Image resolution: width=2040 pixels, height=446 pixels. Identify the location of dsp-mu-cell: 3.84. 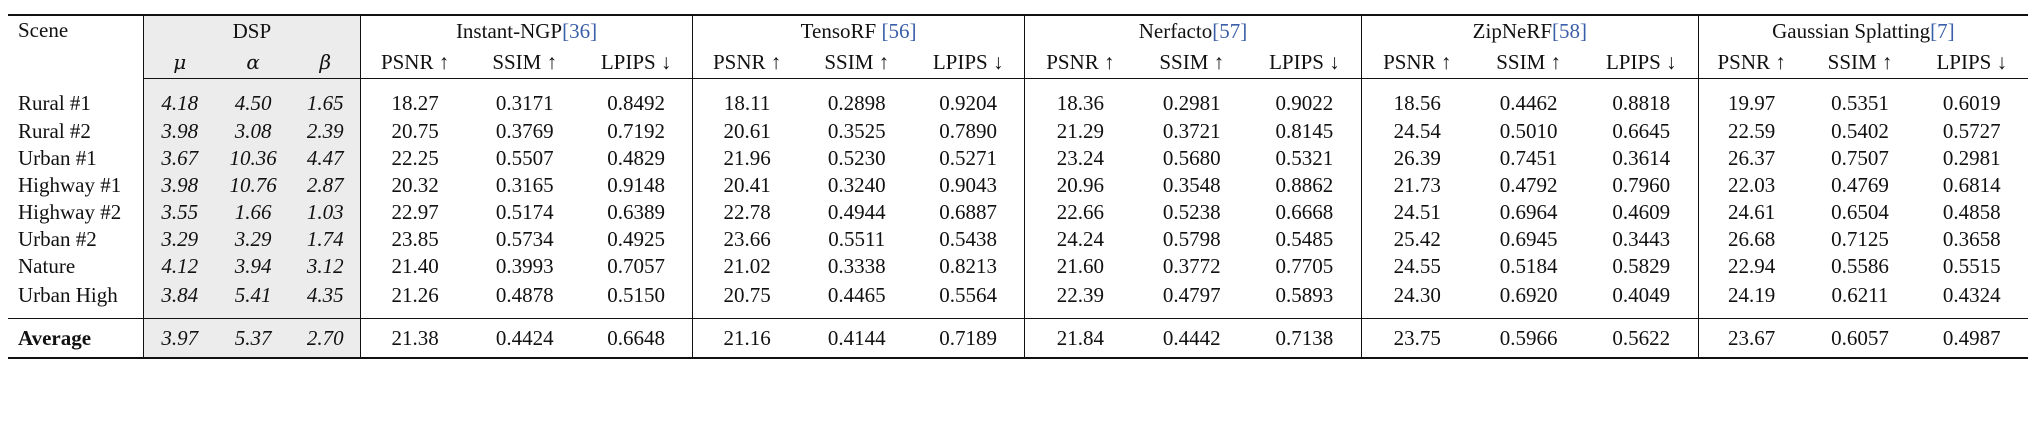
(179, 299).